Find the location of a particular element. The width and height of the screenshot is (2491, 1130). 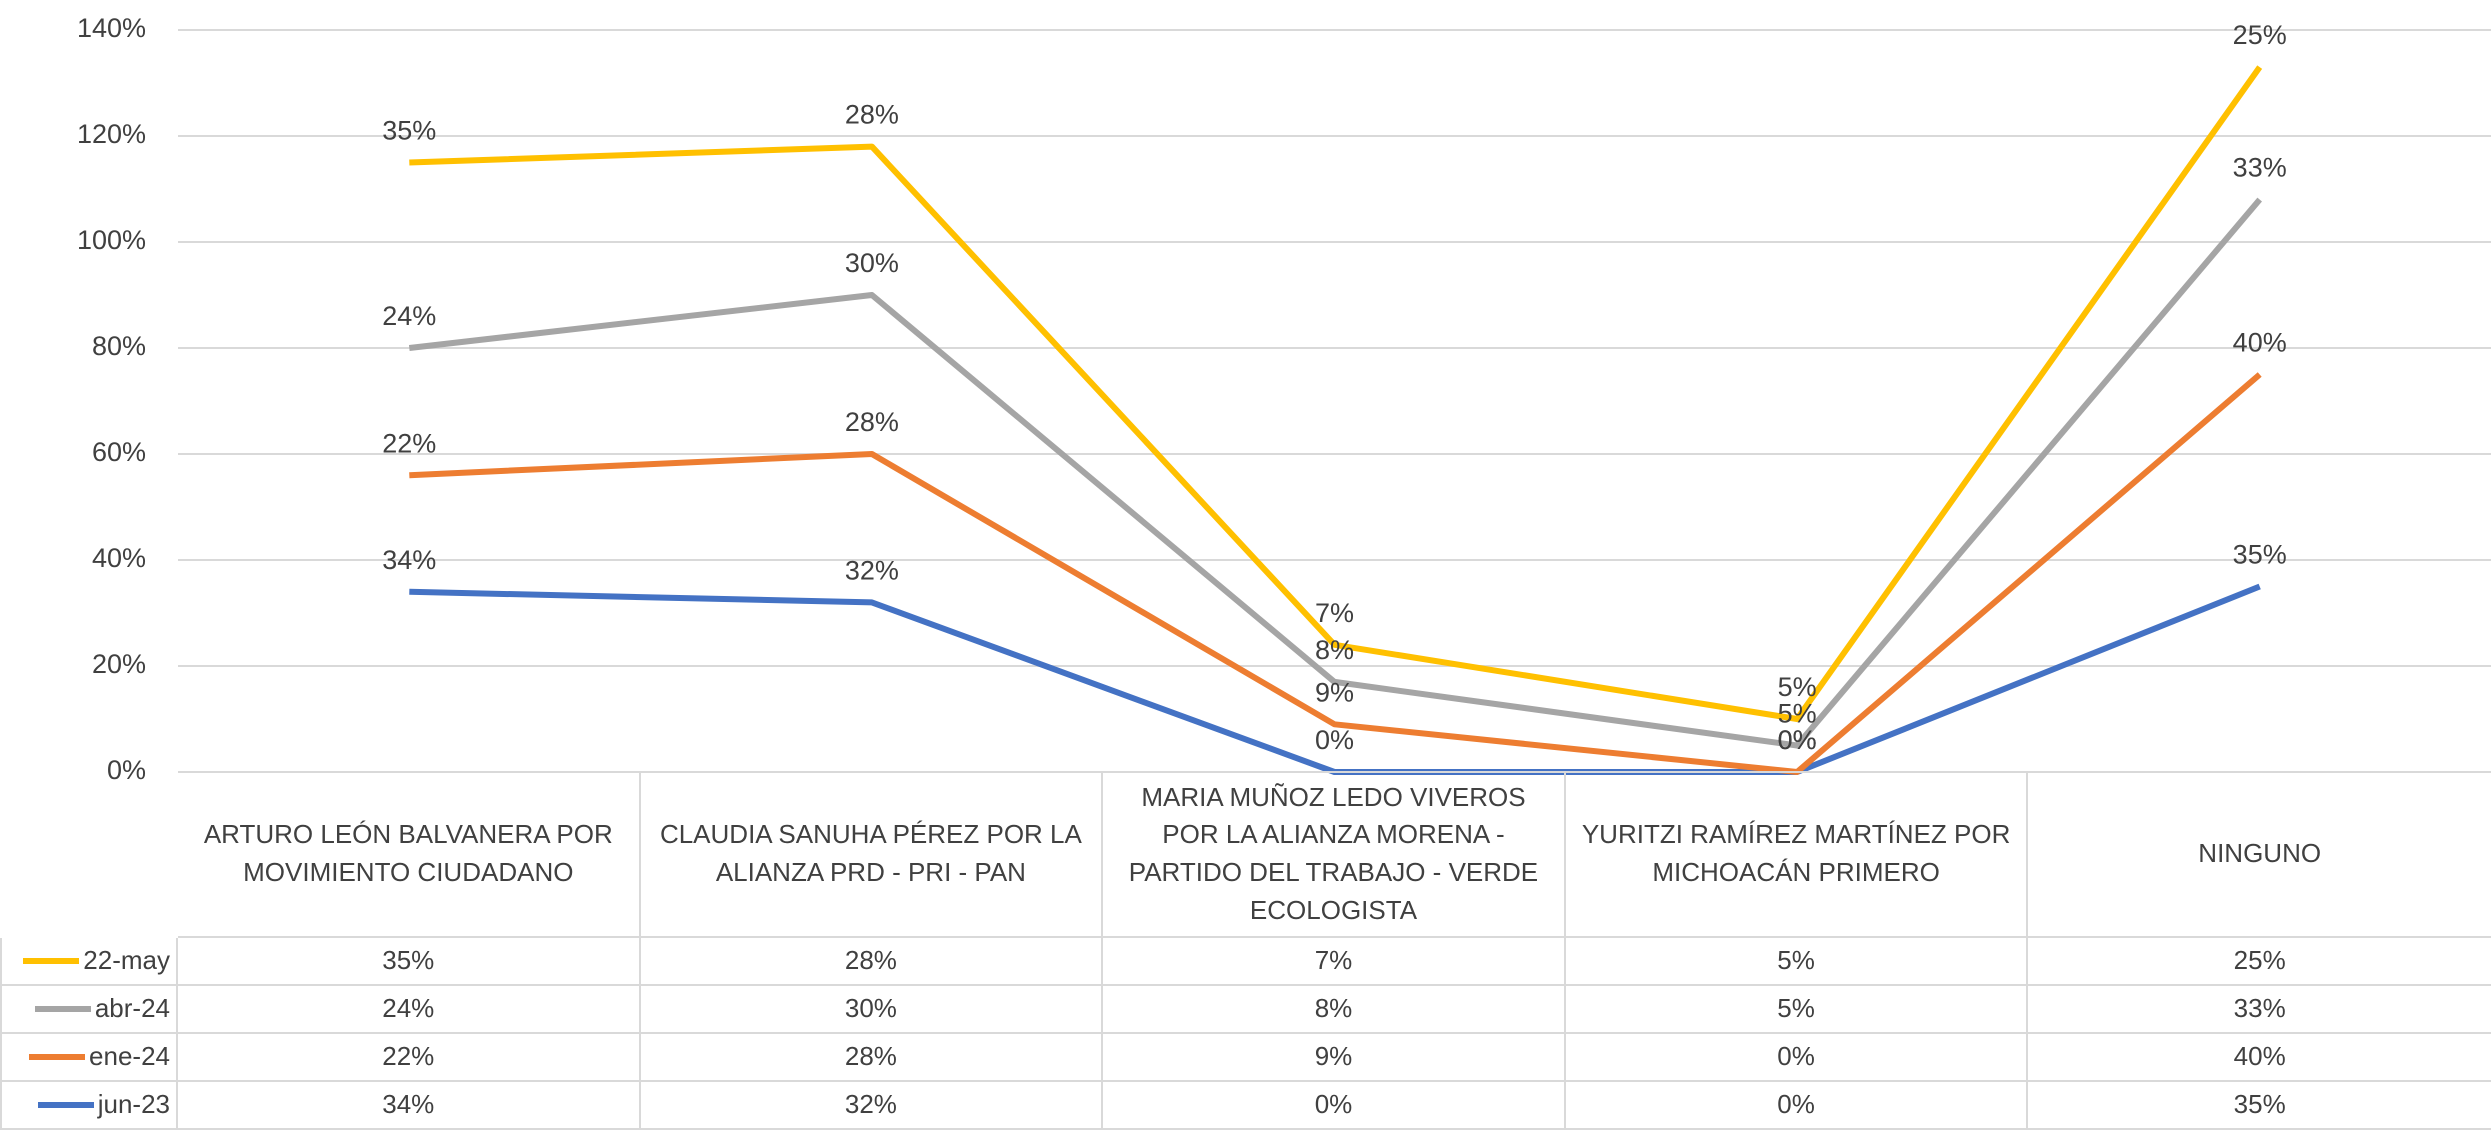

table-cell: 40% is located at coordinates (2259, 1058).